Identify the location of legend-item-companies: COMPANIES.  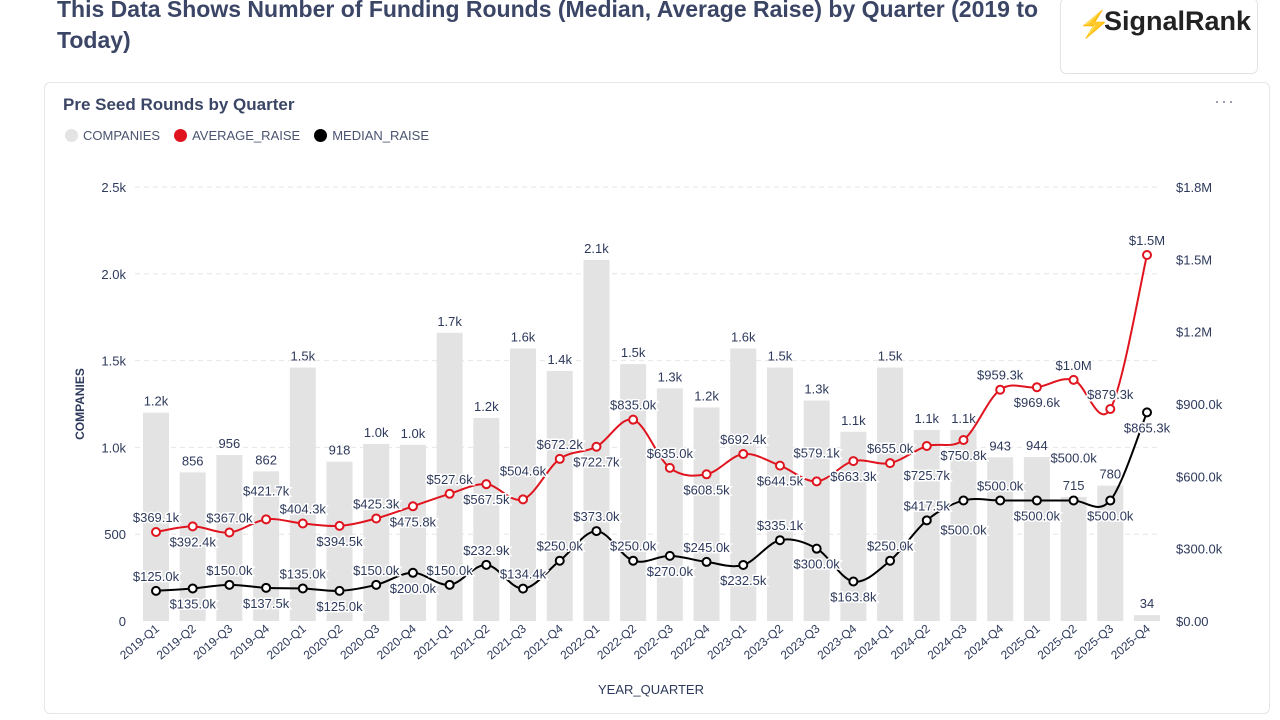
(112, 135).